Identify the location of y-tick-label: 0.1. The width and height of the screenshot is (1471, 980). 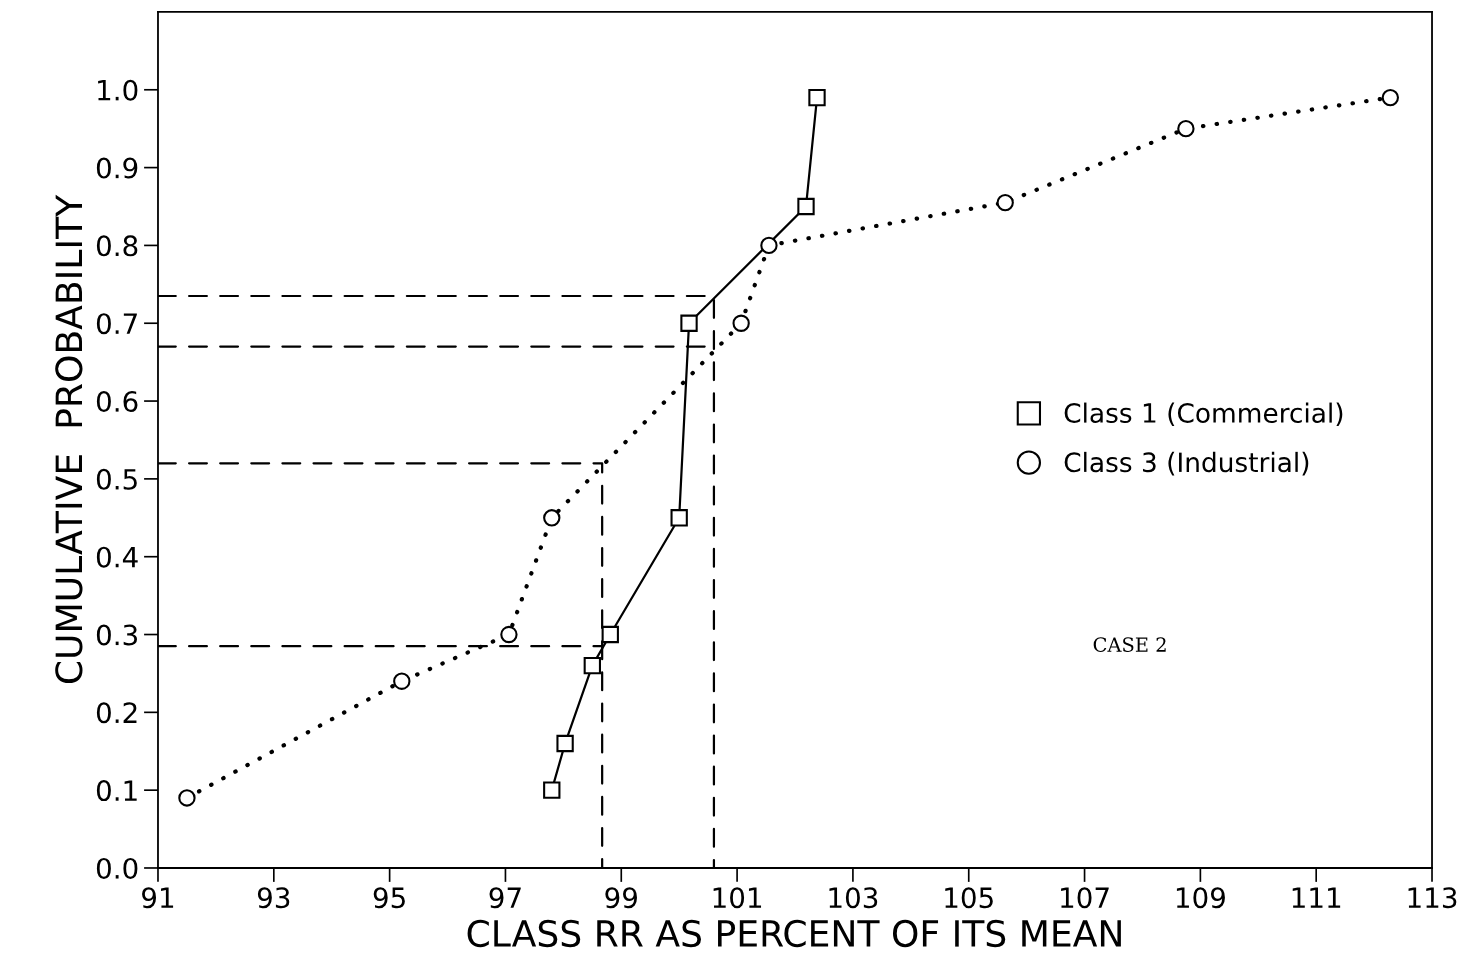
(116, 791).